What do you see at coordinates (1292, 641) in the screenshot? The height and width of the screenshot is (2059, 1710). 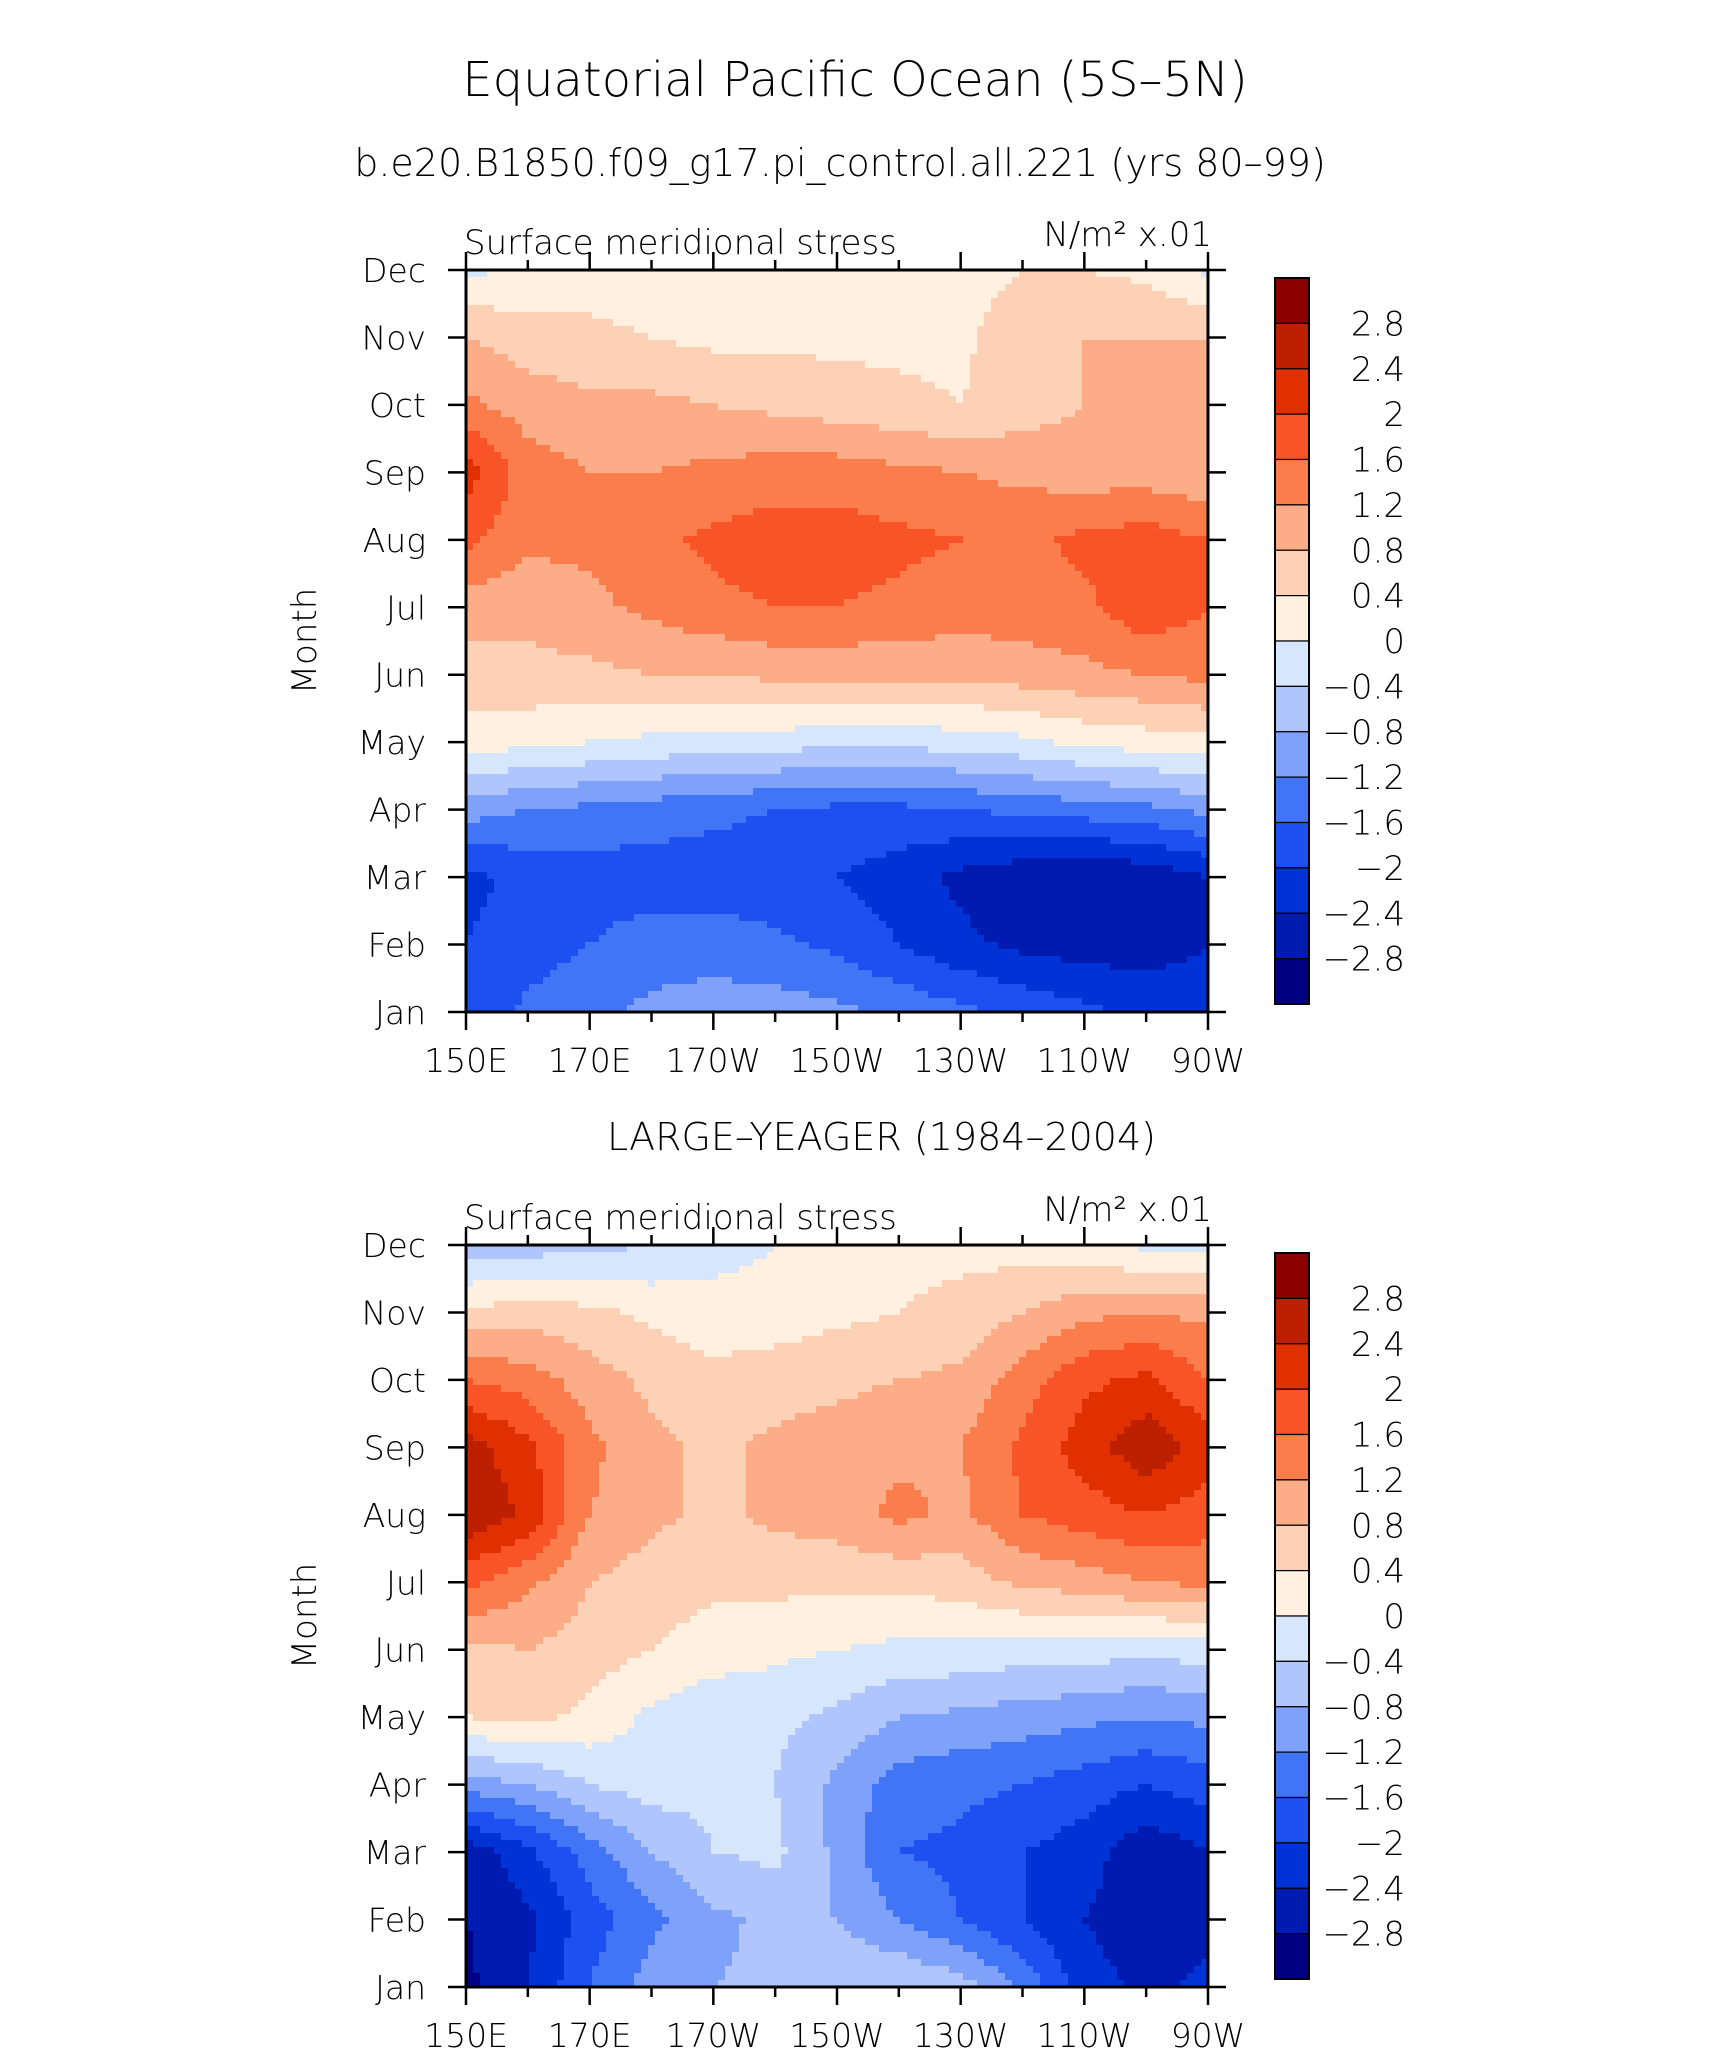 I see `colorbar-frame` at bounding box center [1292, 641].